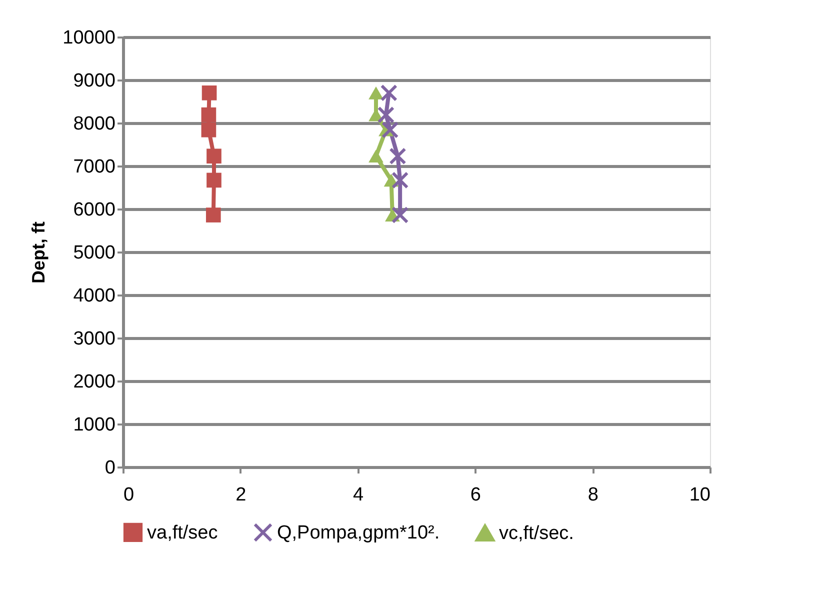 Image resolution: width=821 pixels, height=604 pixels. Describe the element at coordinates (536, 533) in the screenshot. I see `legend-label: vc,ft/sec.` at that location.